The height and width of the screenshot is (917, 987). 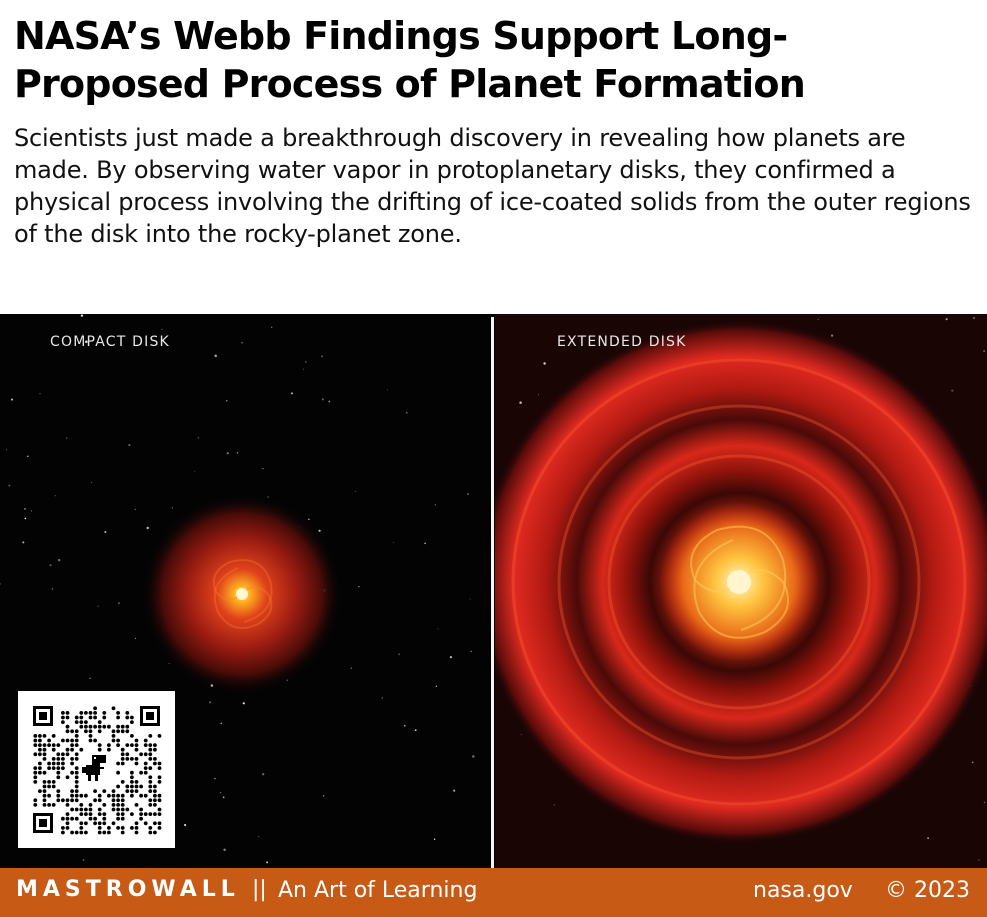 I want to click on compact-disk-image, so click(x=242, y=594).